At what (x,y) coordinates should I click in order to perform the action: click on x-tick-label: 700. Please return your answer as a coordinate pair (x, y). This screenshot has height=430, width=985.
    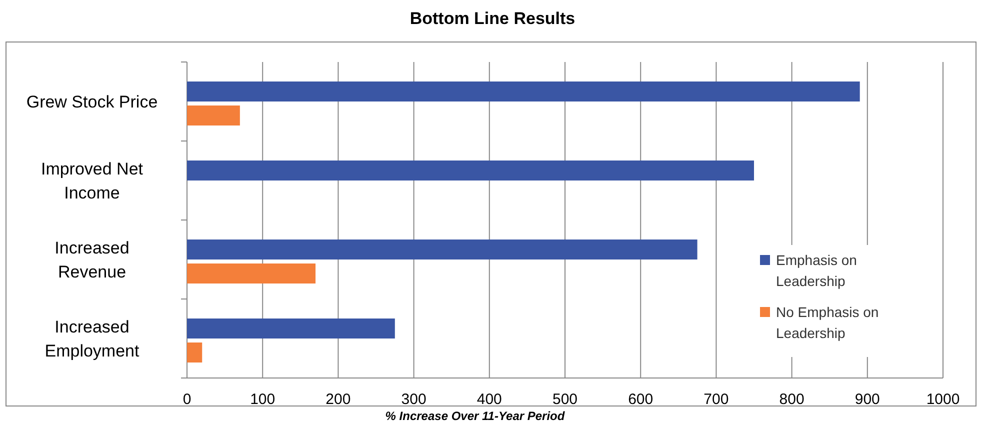
    Looking at the image, I should click on (716, 399).